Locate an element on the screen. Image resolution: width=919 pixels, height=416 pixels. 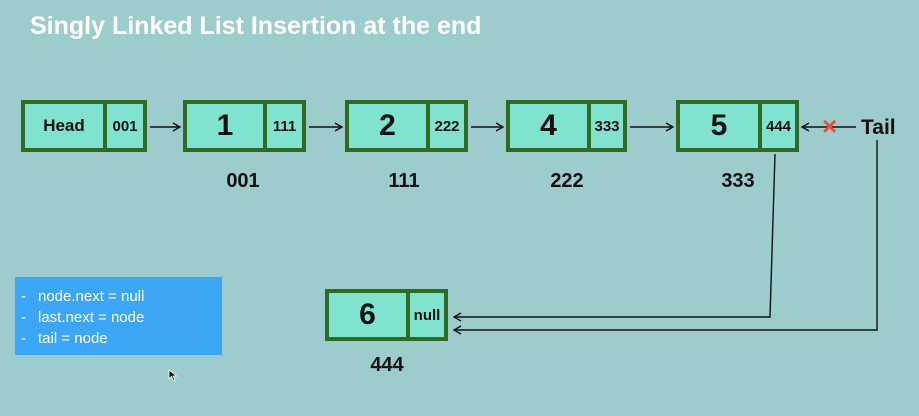
head-node: Head 001 is located at coordinates (84, 126).